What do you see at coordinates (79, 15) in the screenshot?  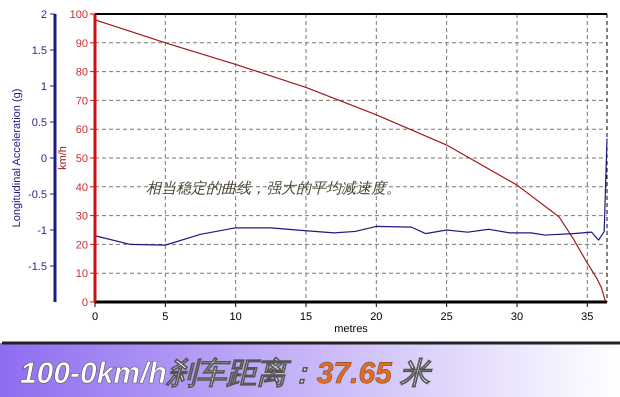 I see `y-tick-label: 100` at bounding box center [79, 15].